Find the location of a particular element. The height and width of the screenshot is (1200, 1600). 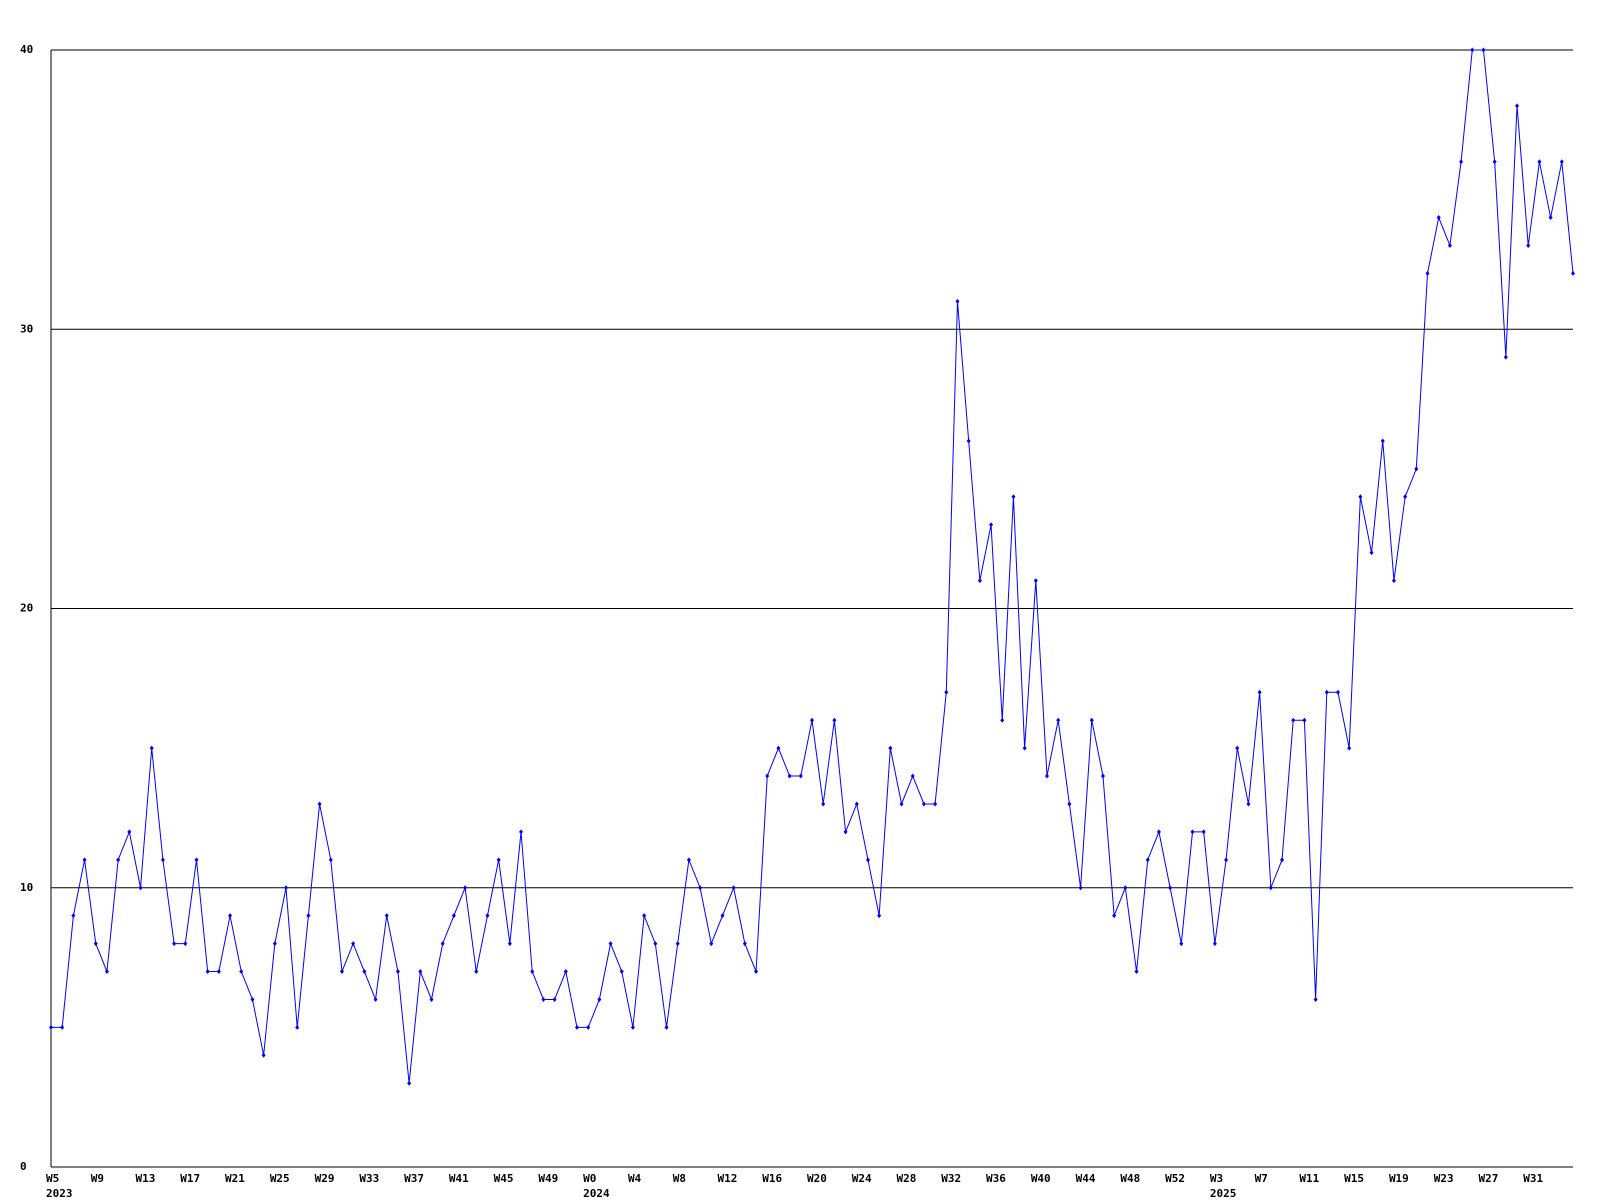

x-tick-label: W33 is located at coordinates (369, 1178).